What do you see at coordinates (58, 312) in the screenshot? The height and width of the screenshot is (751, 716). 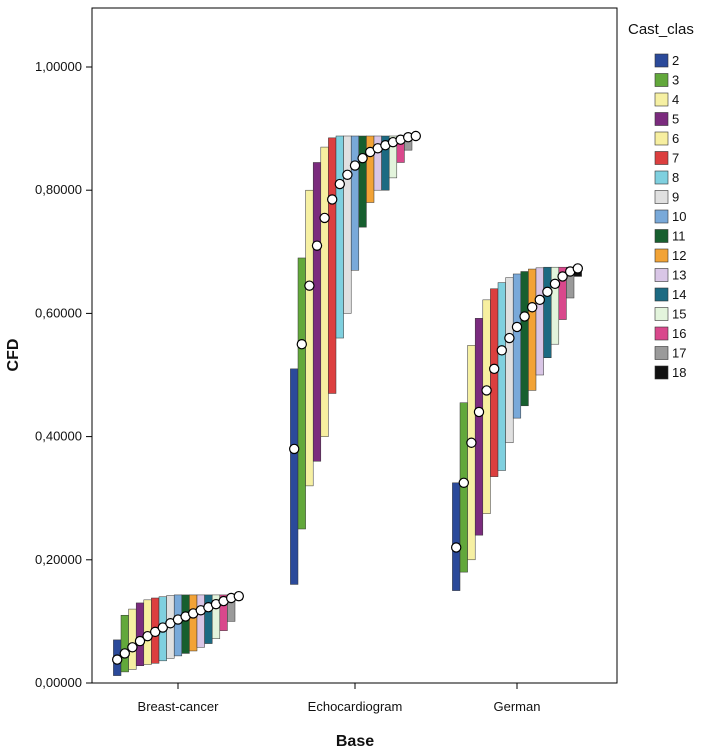 I see `y-tick-label: 0,60000` at bounding box center [58, 312].